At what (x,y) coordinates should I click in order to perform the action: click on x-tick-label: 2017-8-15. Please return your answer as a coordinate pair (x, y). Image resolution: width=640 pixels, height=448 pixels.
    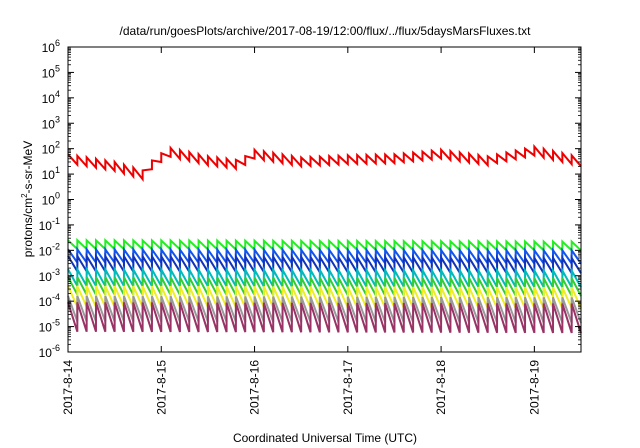
    Looking at the image, I should click on (161, 387).